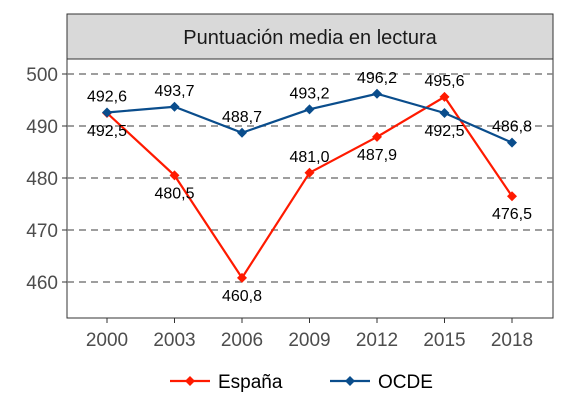 The width and height of the screenshot is (566, 416). Describe the element at coordinates (42, 283) in the screenshot. I see `y-tick-label: 460` at that location.